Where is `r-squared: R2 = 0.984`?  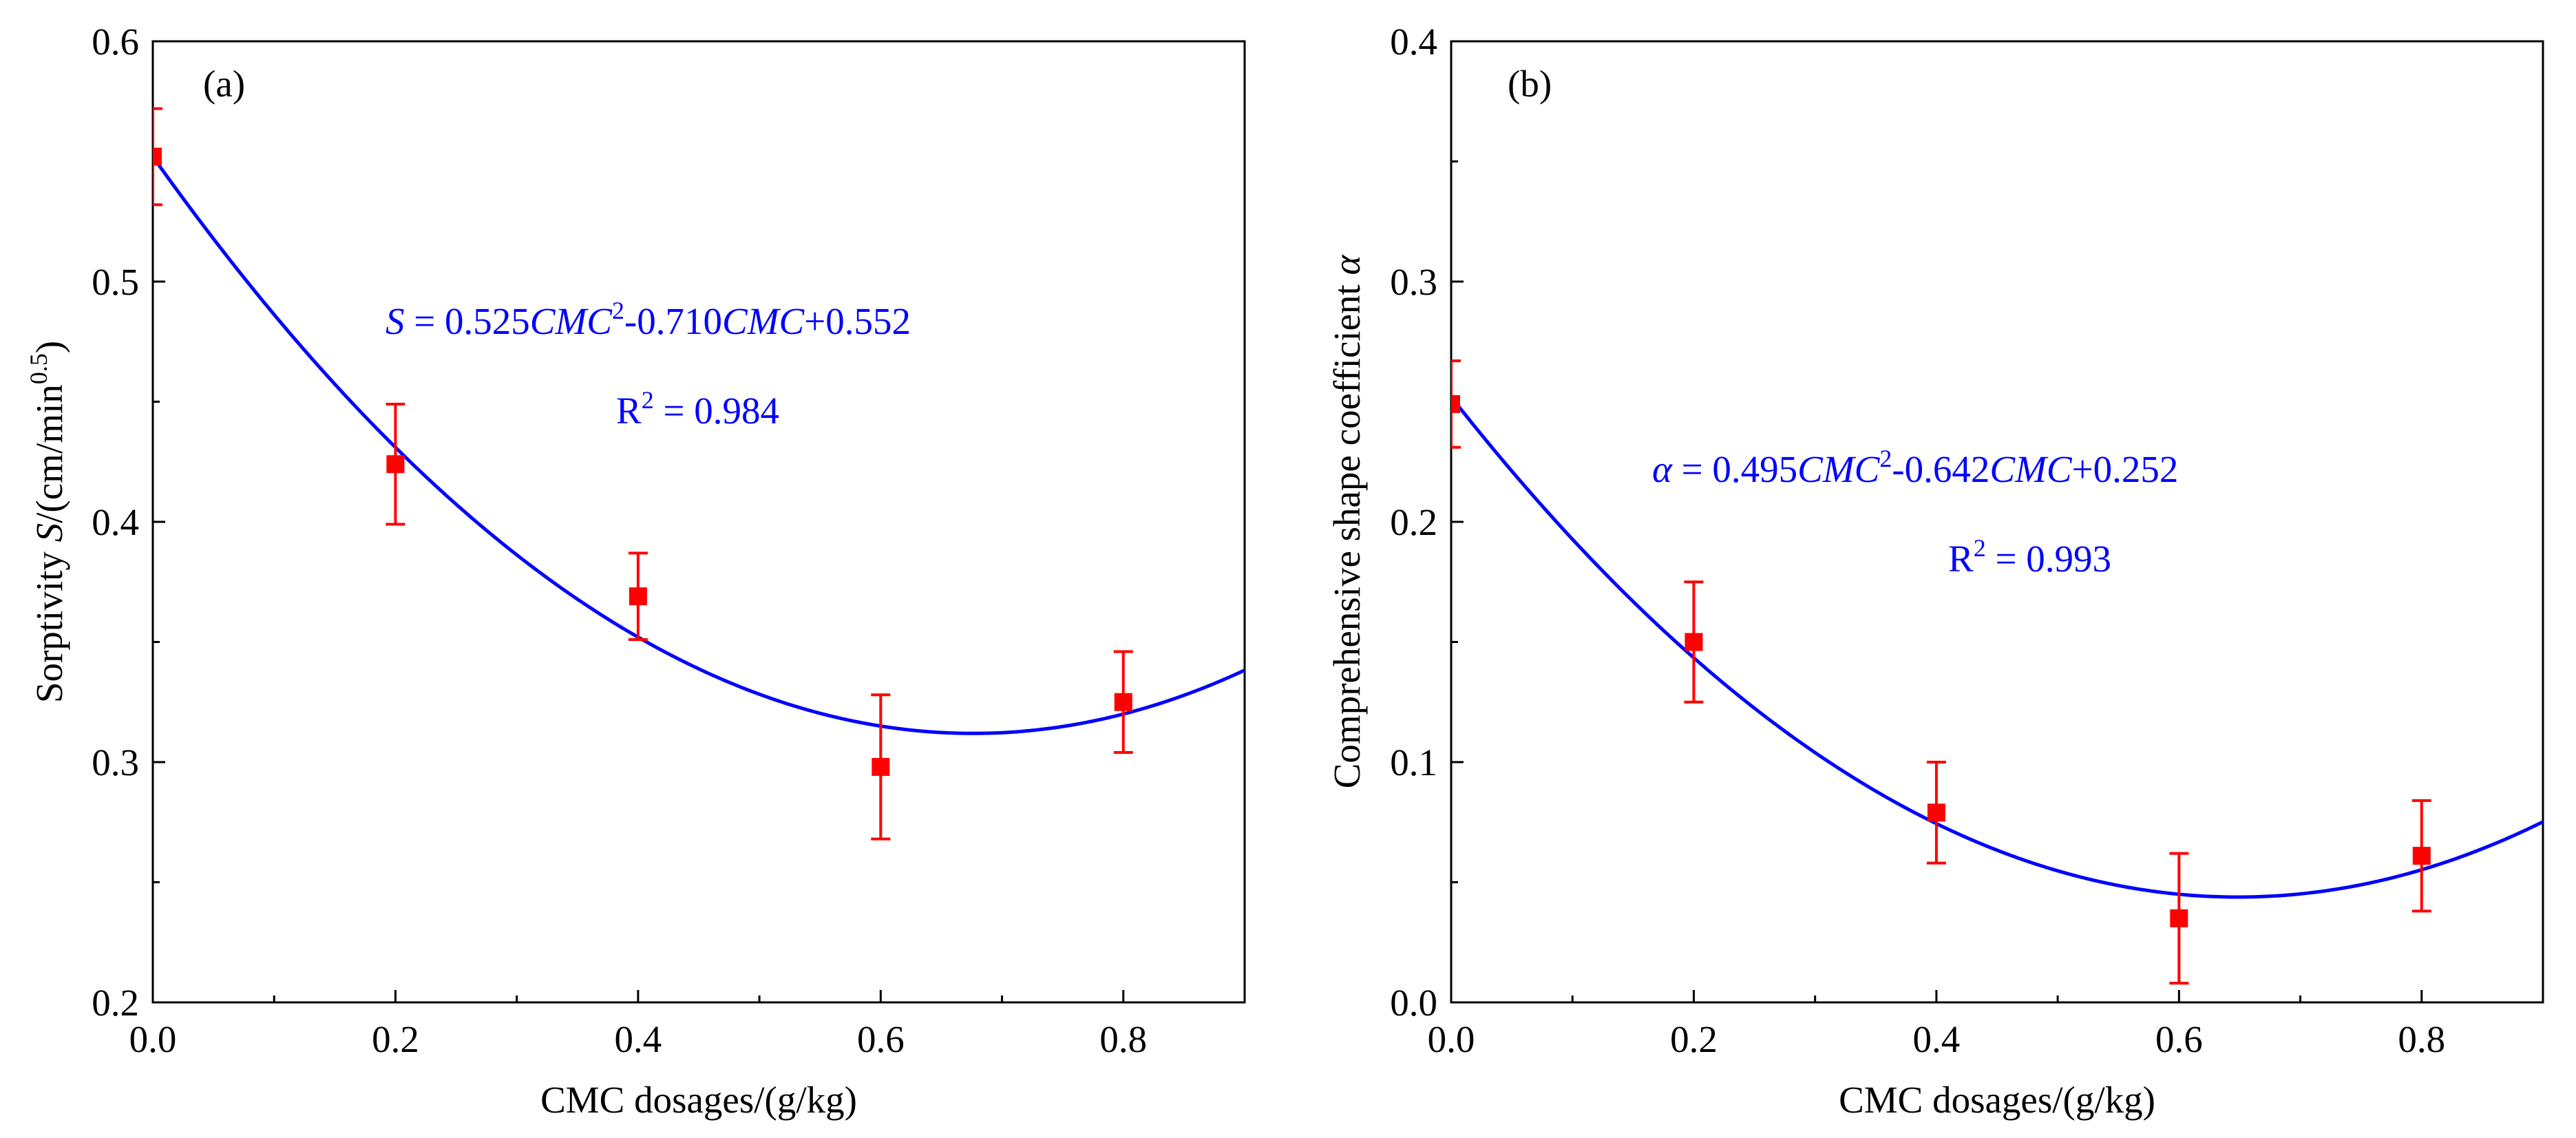
r-squared: R2 = 0.984 is located at coordinates (698, 409).